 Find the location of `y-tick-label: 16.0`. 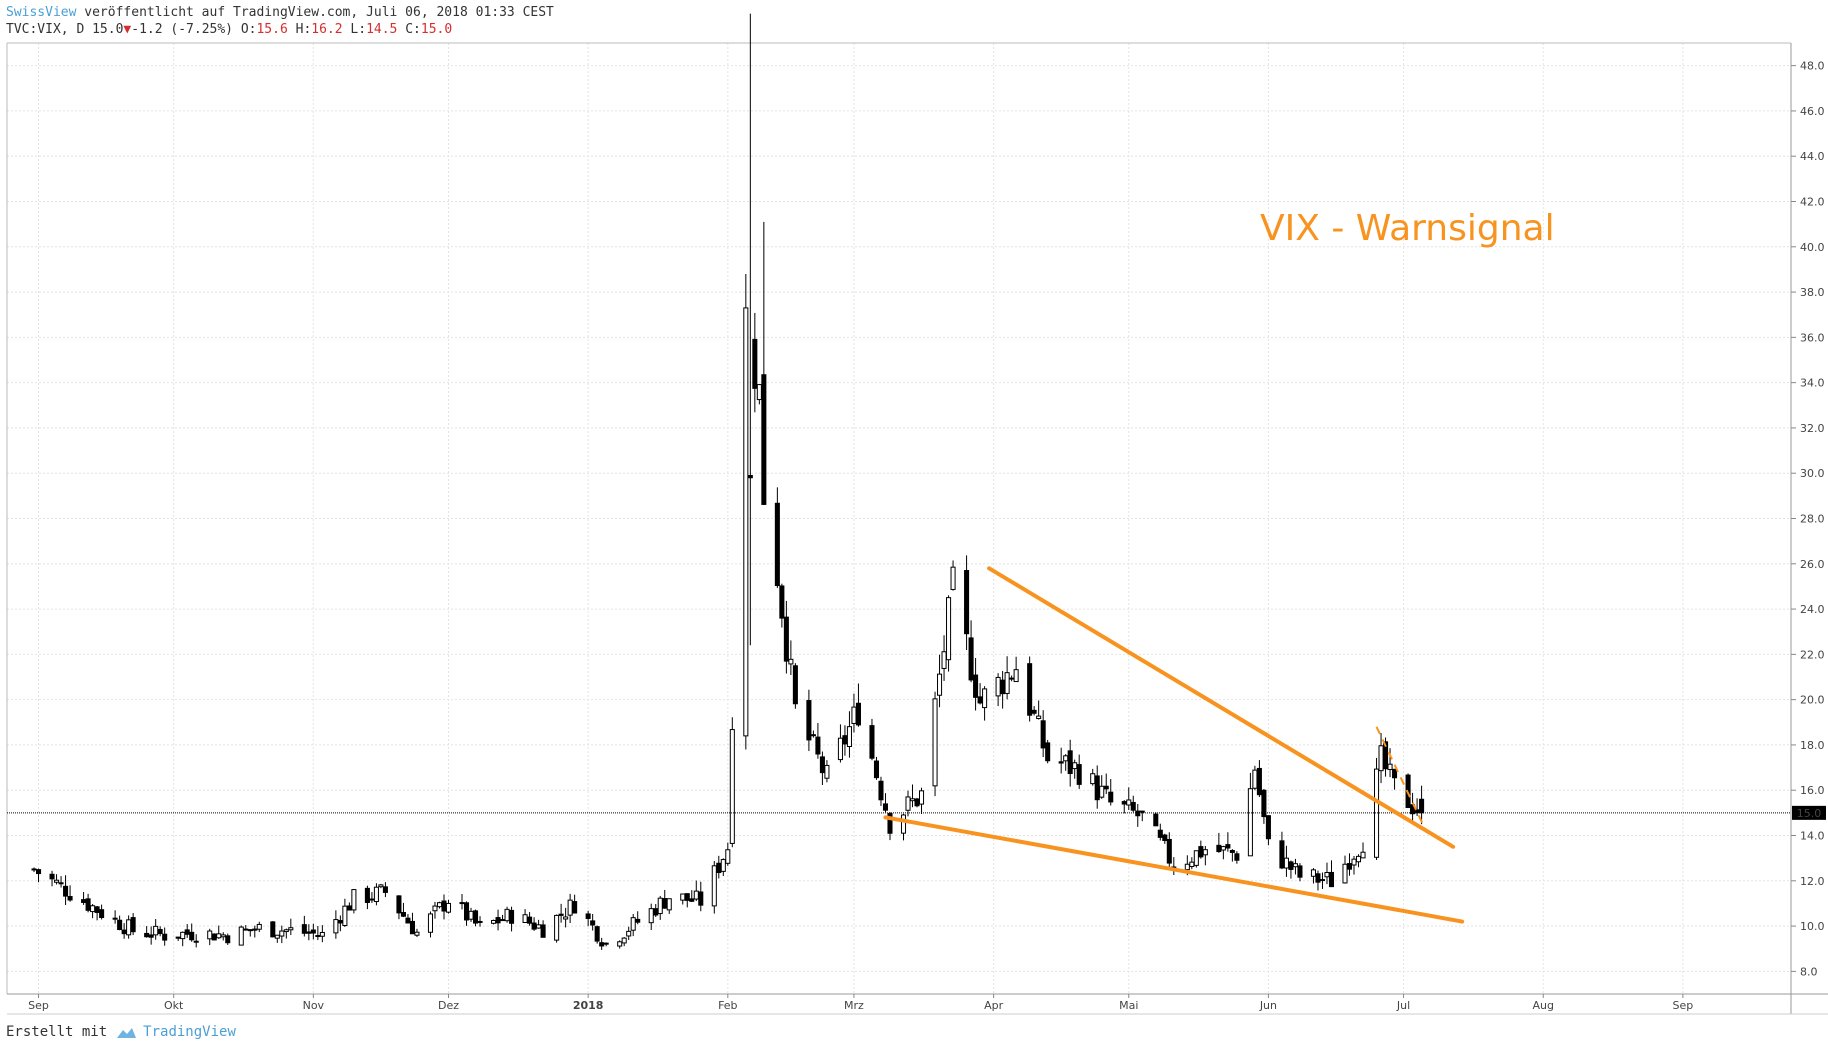

y-tick-label: 16.0 is located at coordinates (1812, 790).